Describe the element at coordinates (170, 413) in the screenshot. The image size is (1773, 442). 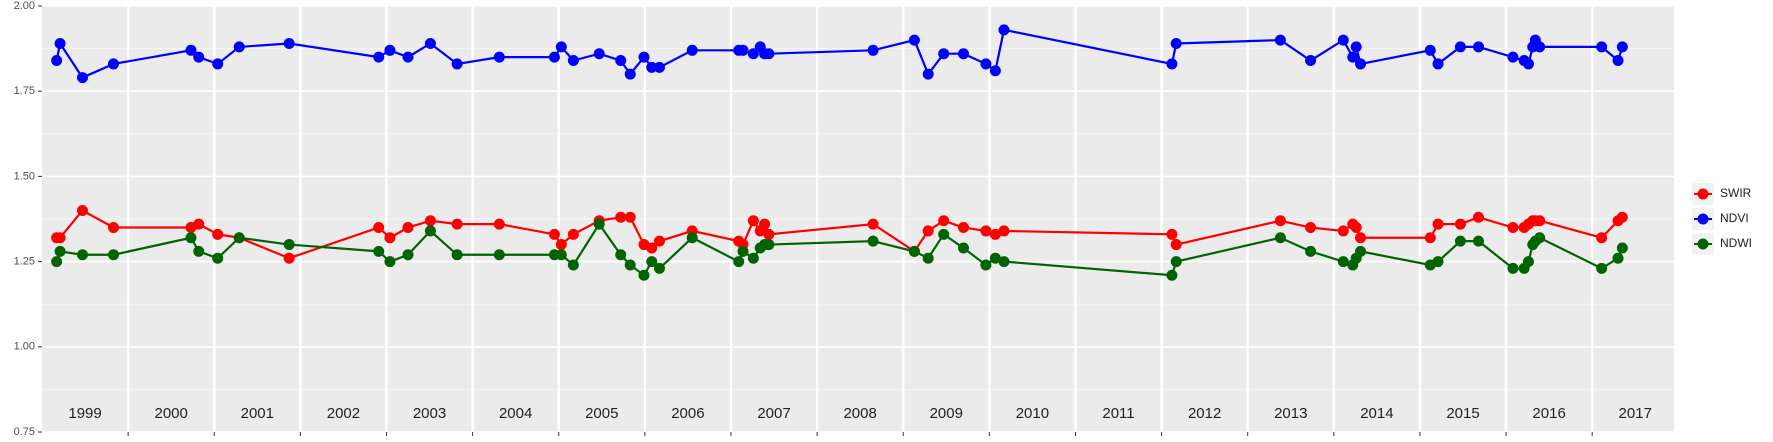
I see `x-tick-label: 2000` at that location.